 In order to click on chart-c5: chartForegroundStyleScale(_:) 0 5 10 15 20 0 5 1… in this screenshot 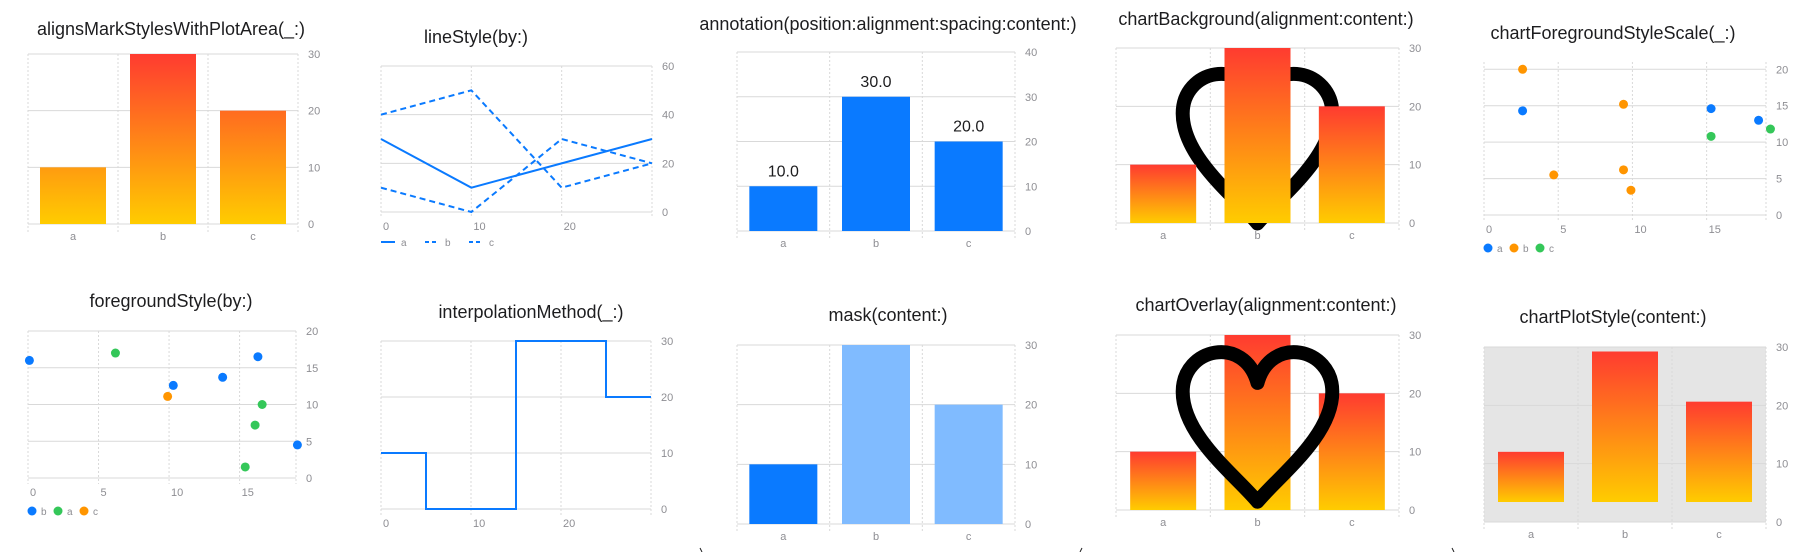, I will do `click(1635, 139)`.